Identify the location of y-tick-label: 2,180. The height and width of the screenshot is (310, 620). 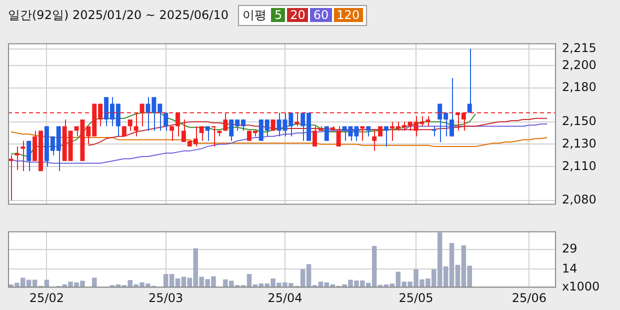
(579, 87).